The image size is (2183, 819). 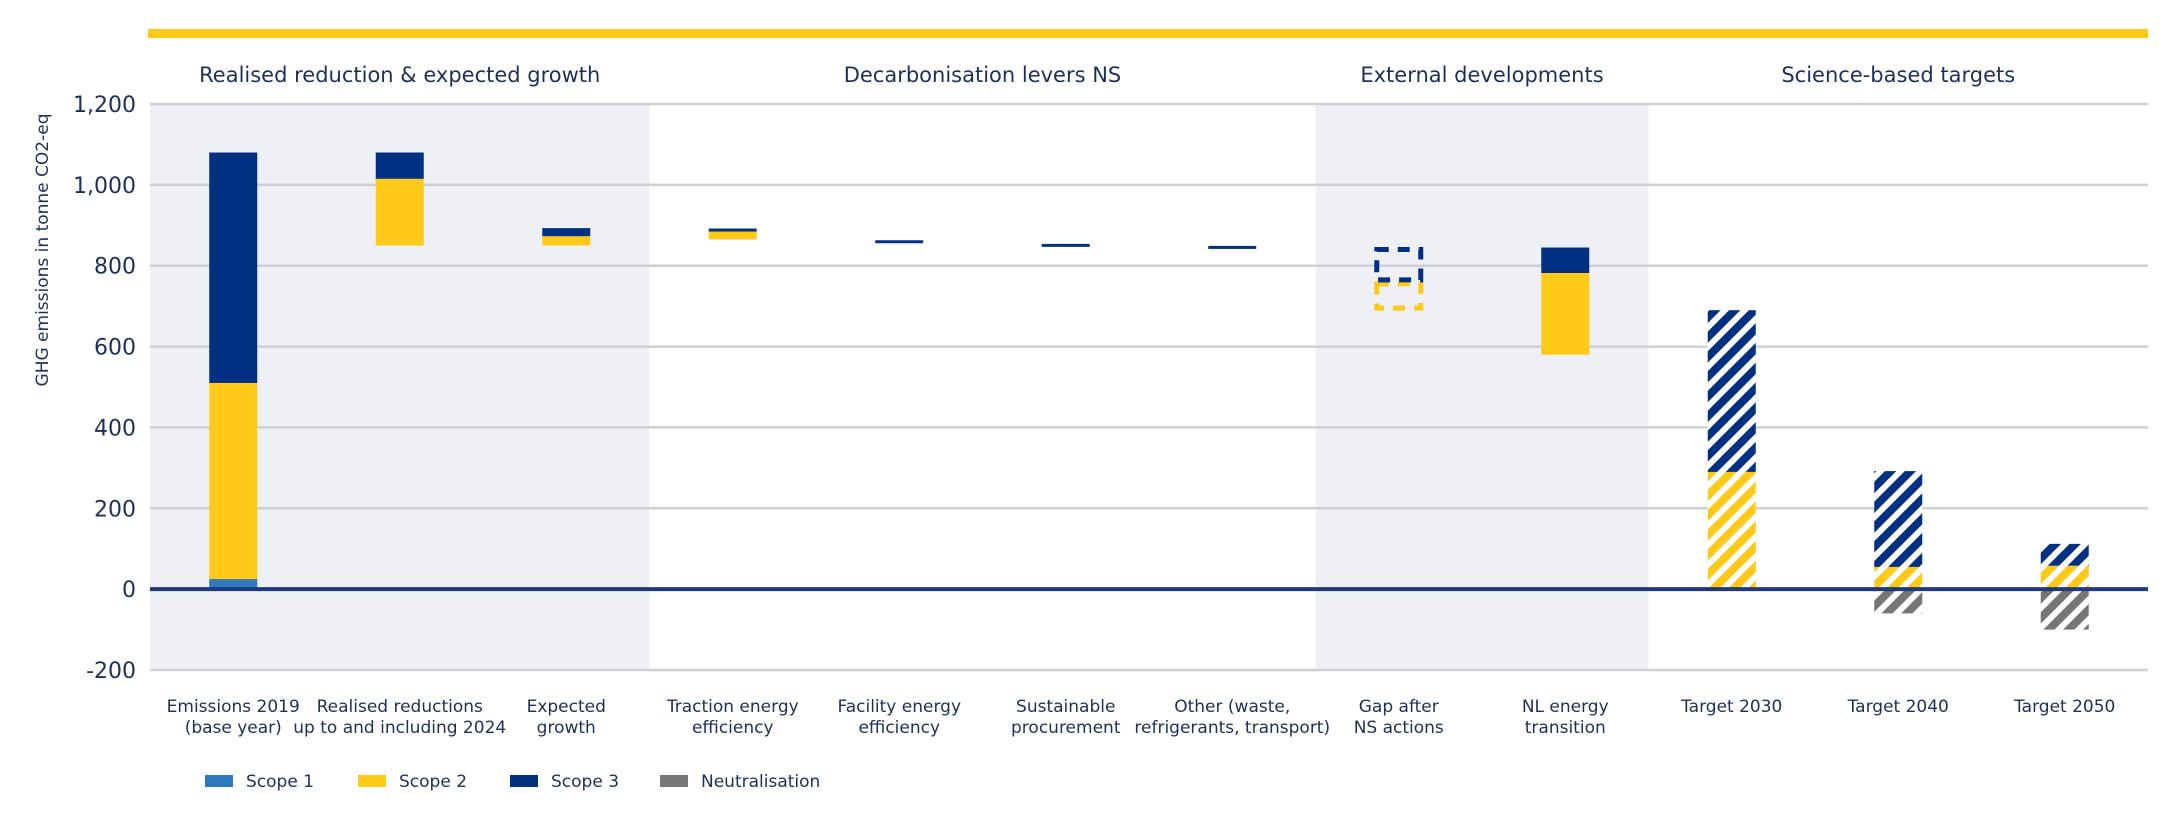 I want to click on category-label-10: Target 2040, so click(x=1898, y=707).